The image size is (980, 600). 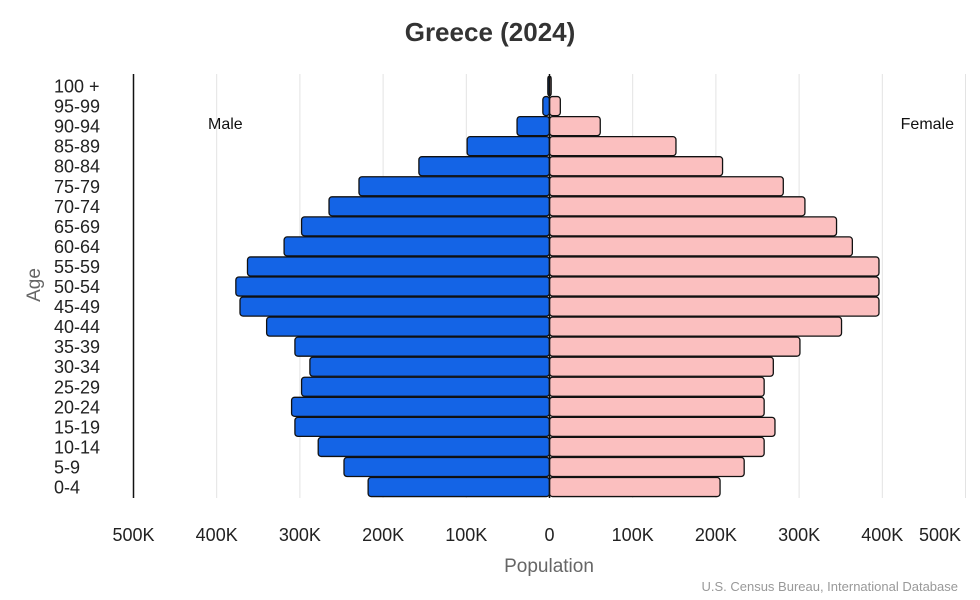 I want to click on age-label: 50-54, so click(x=77, y=287).